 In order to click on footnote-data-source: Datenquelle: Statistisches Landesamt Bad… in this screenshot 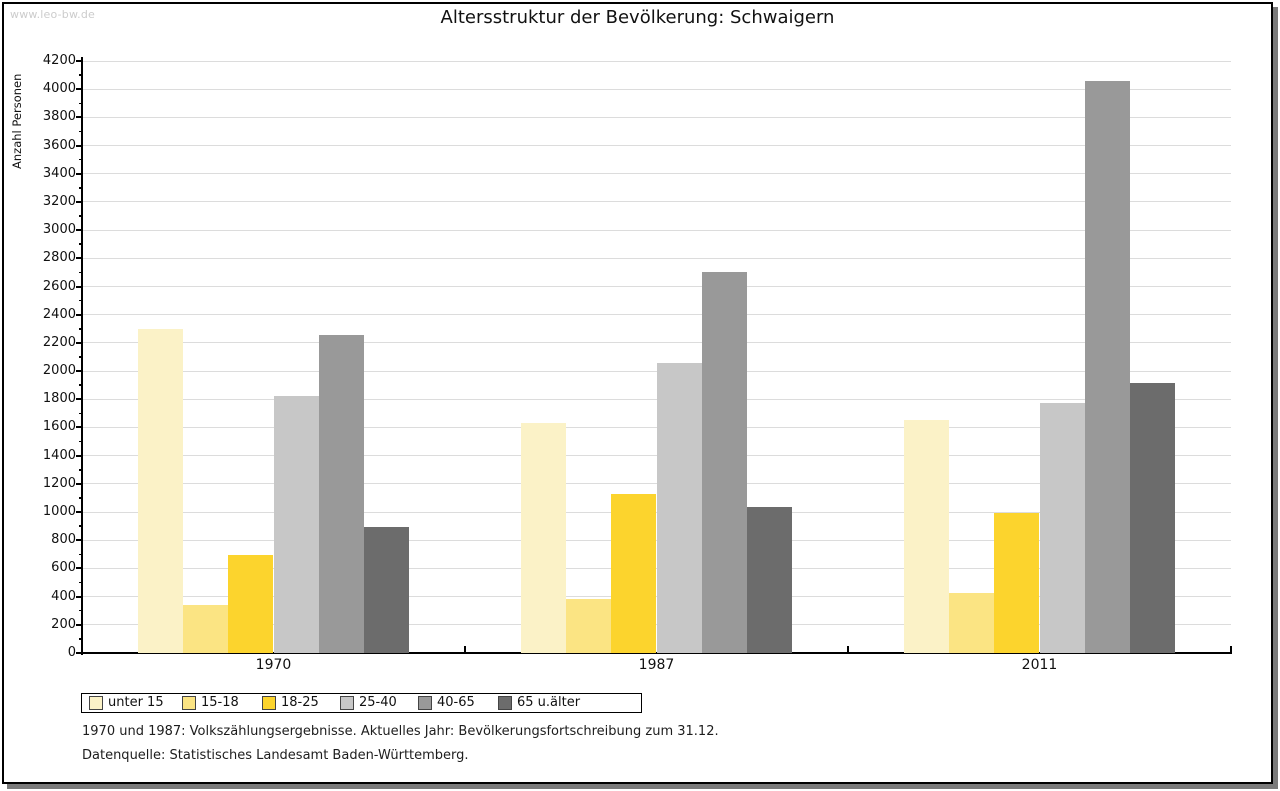, I will do `click(275, 755)`.